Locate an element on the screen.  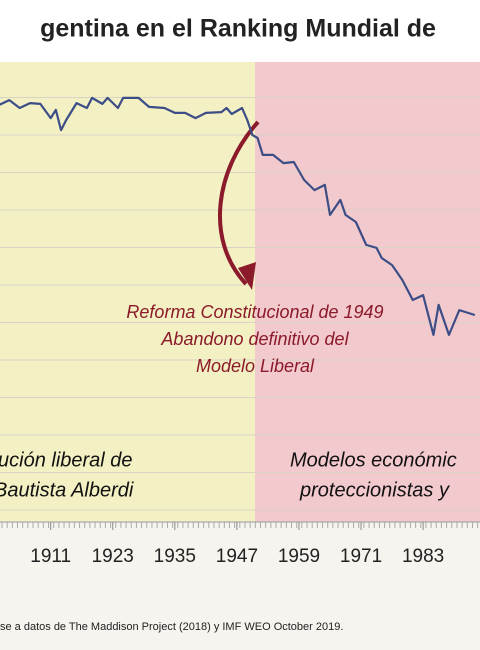
x-tick-label: 1983 is located at coordinates (423, 556).